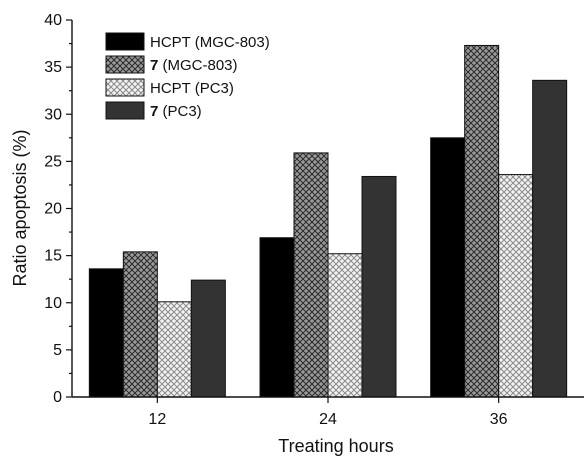 Image resolution: width=584 pixels, height=459 pixels. What do you see at coordinates (53, 209) in the screenshot?
I see `y-tick-label: 20` at bounding box center [53, 209].